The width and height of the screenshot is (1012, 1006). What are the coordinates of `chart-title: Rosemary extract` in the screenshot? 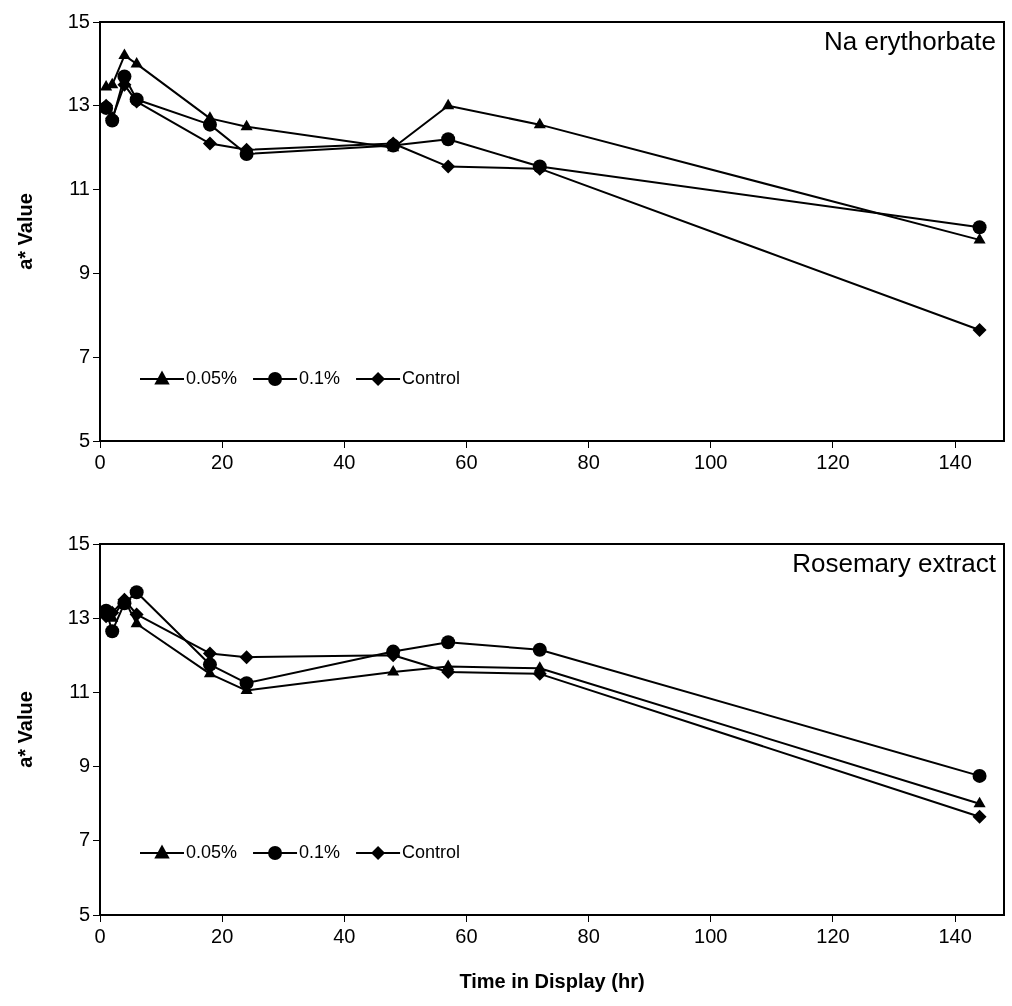 It's located at (894, 563).